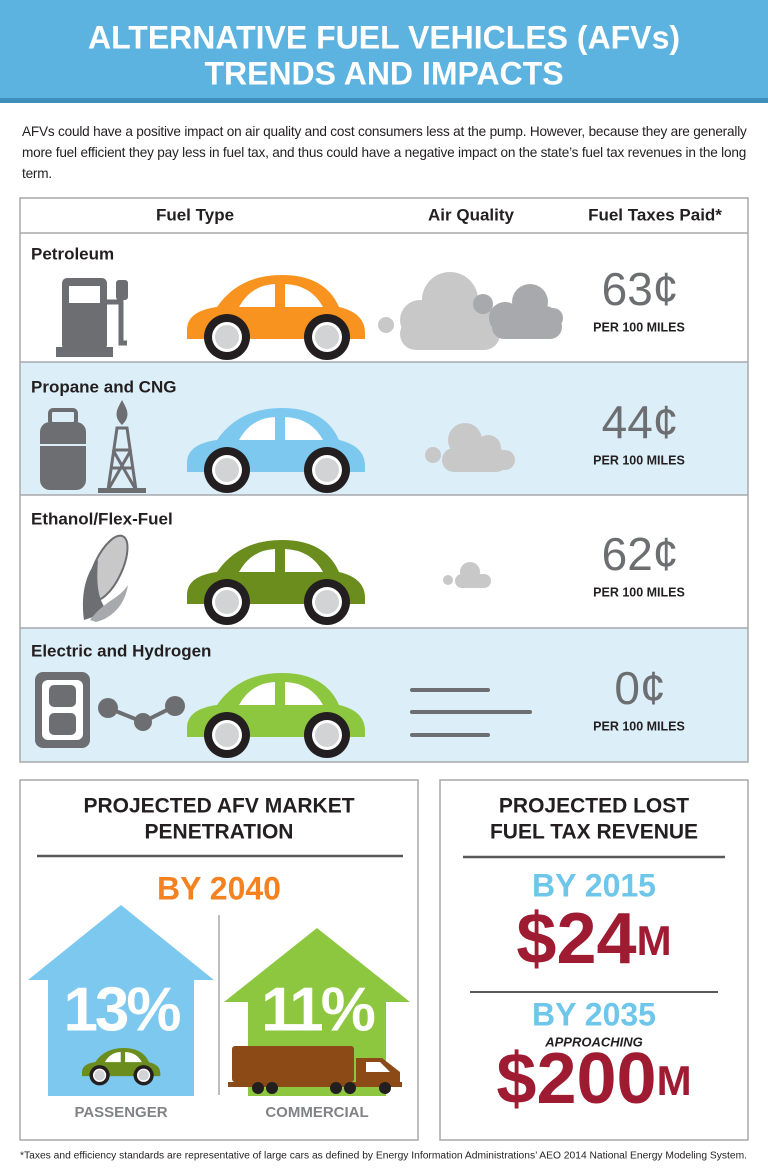  Describe the element at coordinates (383, 73) in the screenshot. I see `title: TRENDS AND IMPACTS` at that location.